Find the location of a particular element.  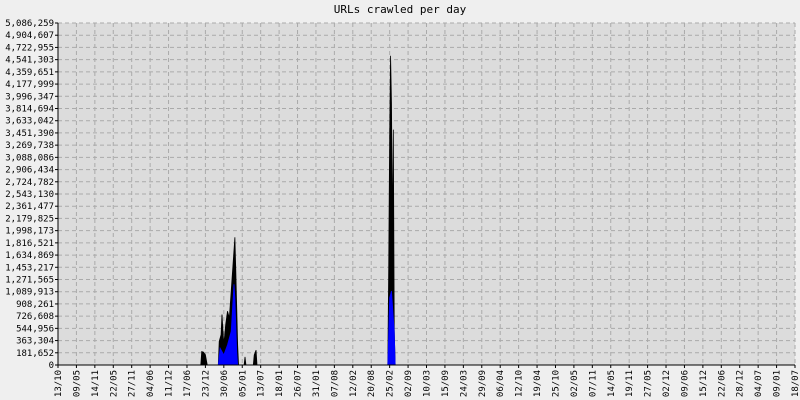

x-tick-label: 14/11 is located at coordinates (96, 383).